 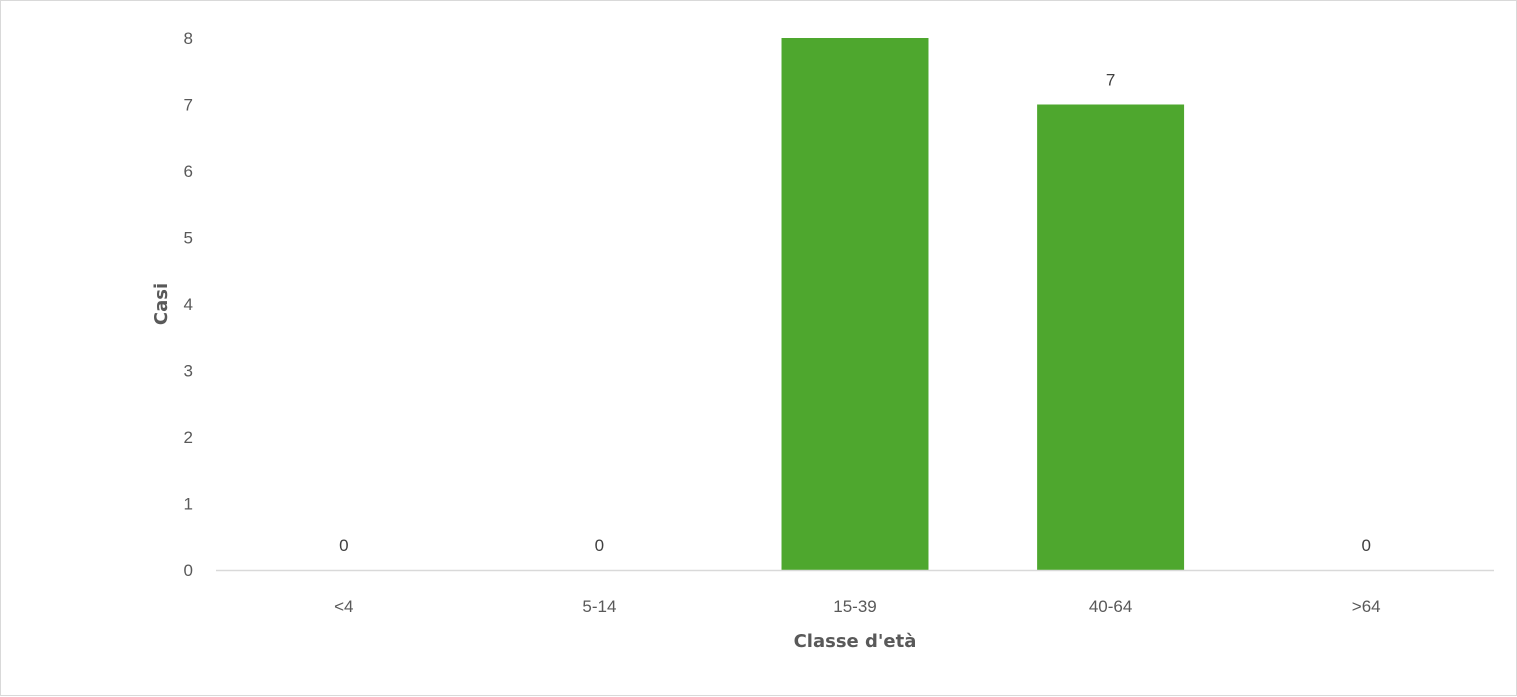 I want to click on x-tick-label: <4, so click(x=343, y=606).